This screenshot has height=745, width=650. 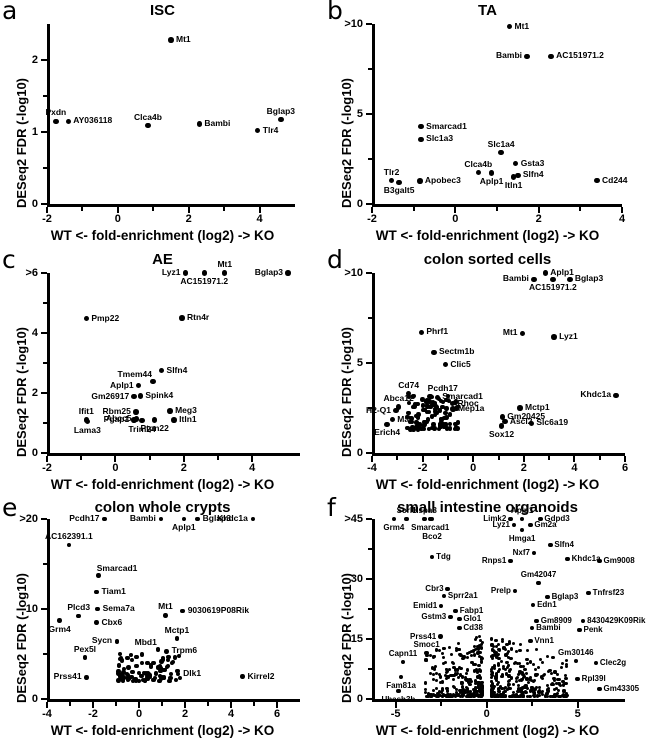 I want to click on gene-label: Pmp22, so click(x=105, y=317).